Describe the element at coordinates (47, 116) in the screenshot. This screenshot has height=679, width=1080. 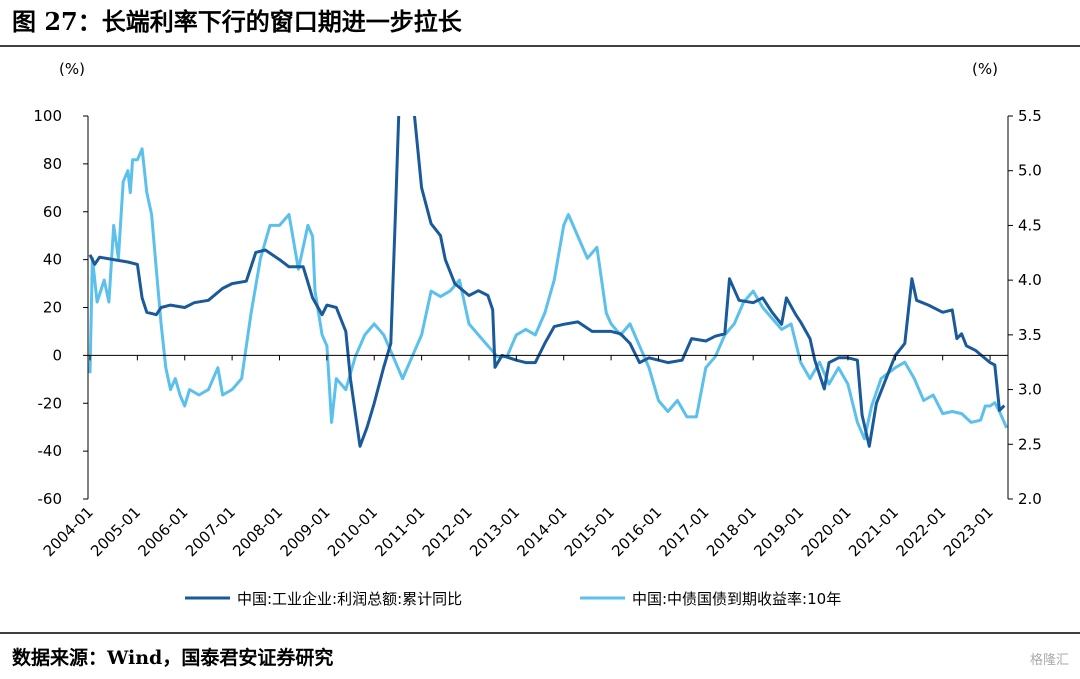
I see `y-tick-label: 100` at that location.